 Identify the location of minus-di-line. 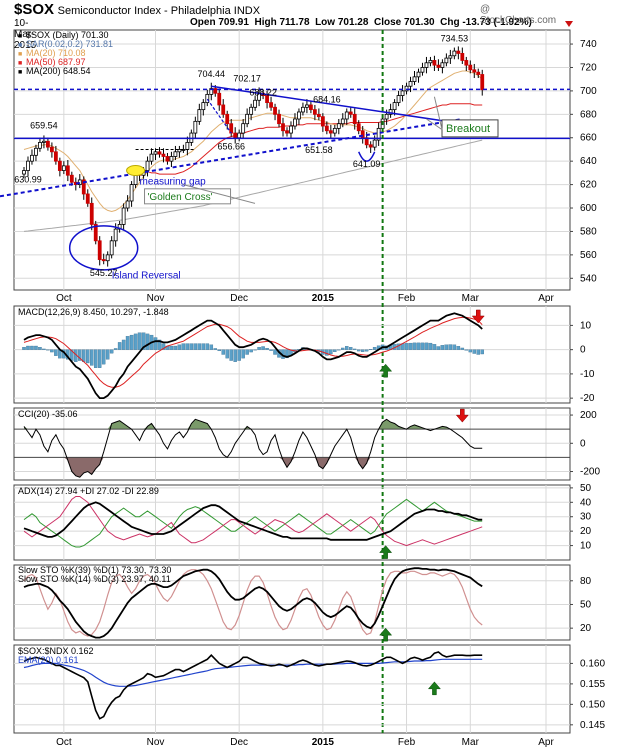
(253, 521).